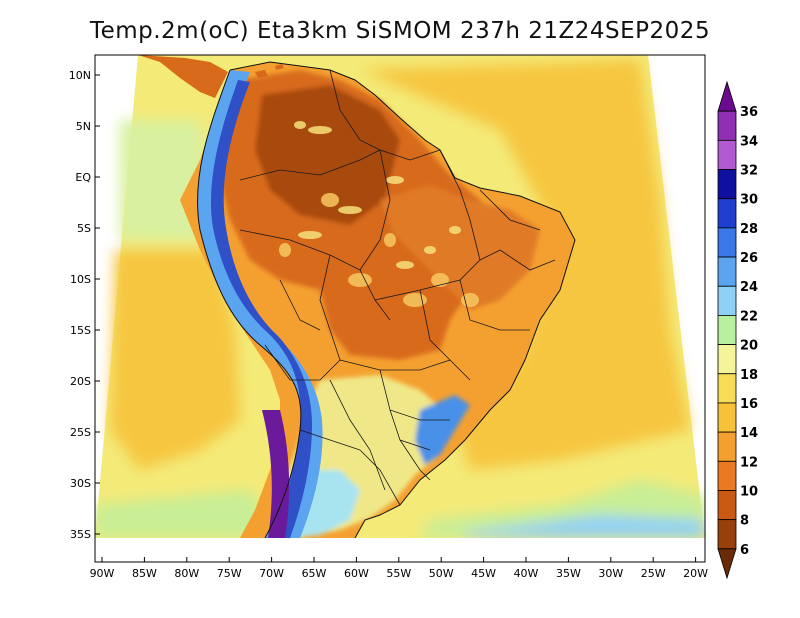  I want to click on colorbar-label: 6, so click(744, 550).